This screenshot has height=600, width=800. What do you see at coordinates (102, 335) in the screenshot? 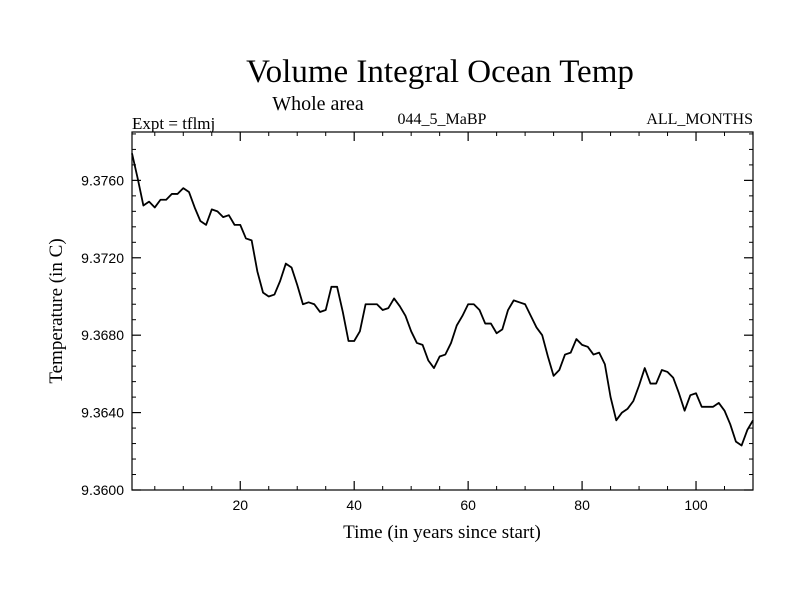
I see `y-tick-label: 9.3680` at bounding box center [102, 335].